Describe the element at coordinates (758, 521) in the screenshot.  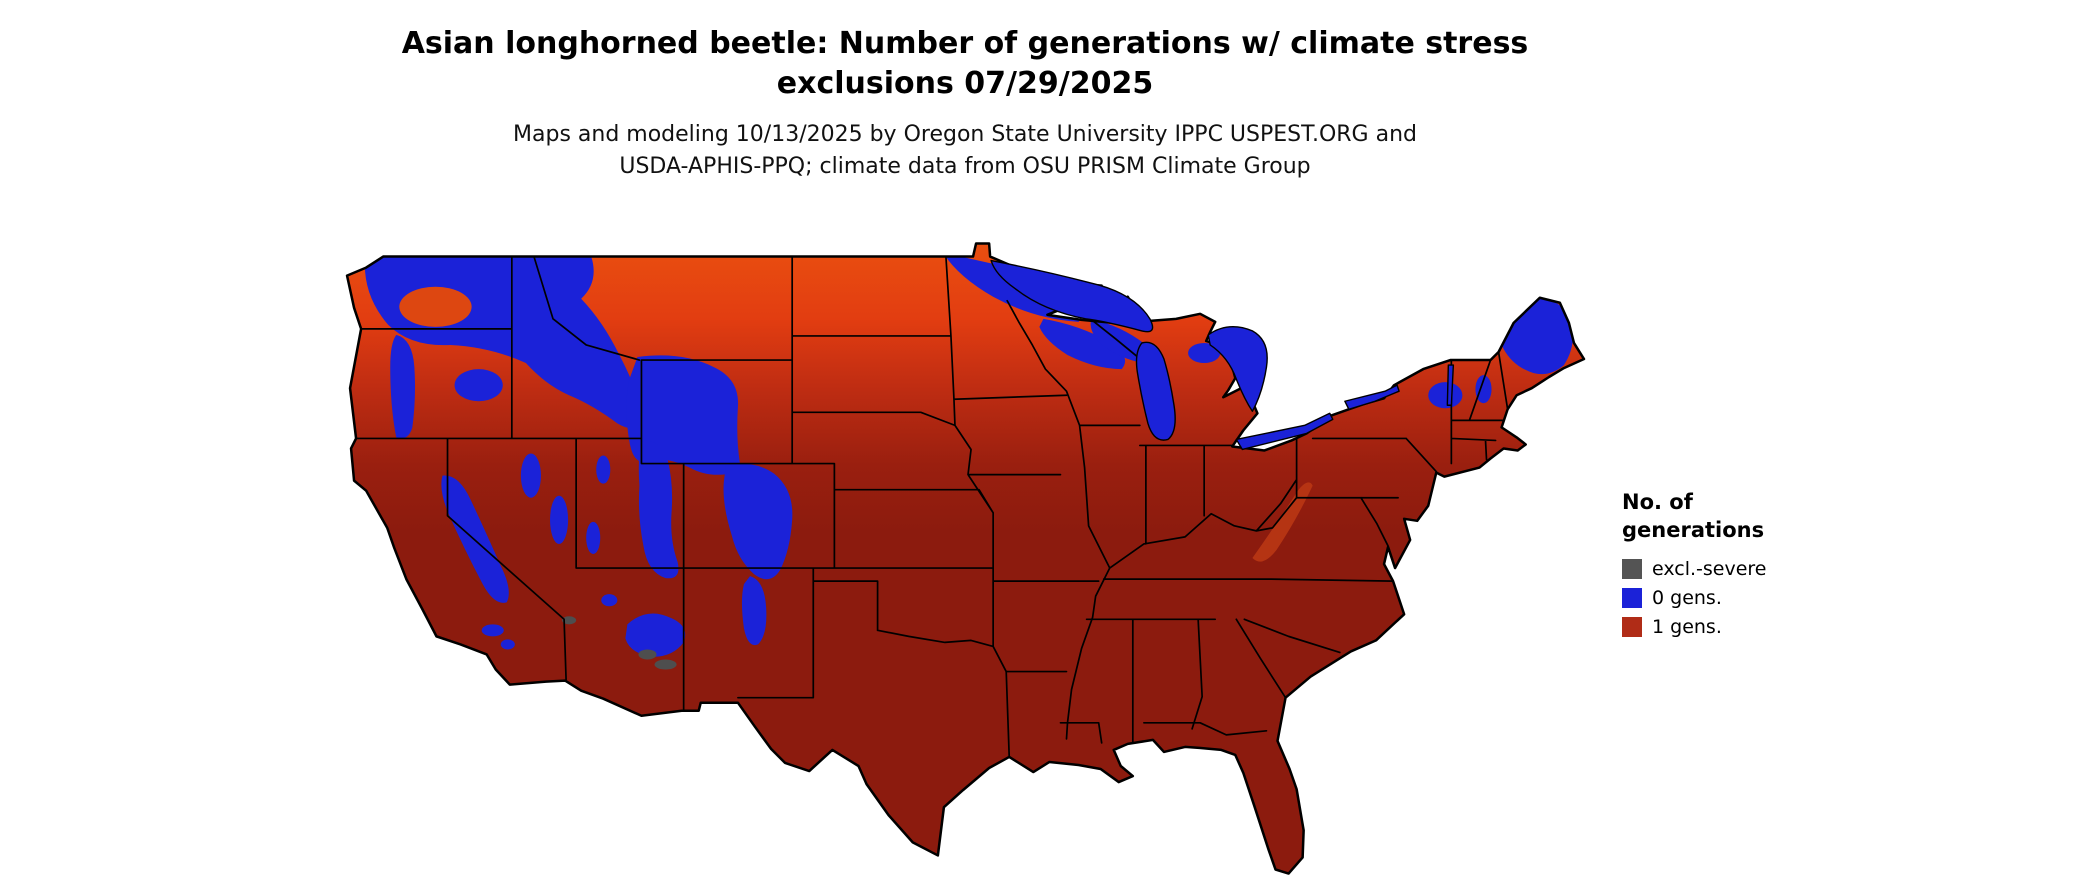
I see `zero-gens-colorado-rockies` at that location.